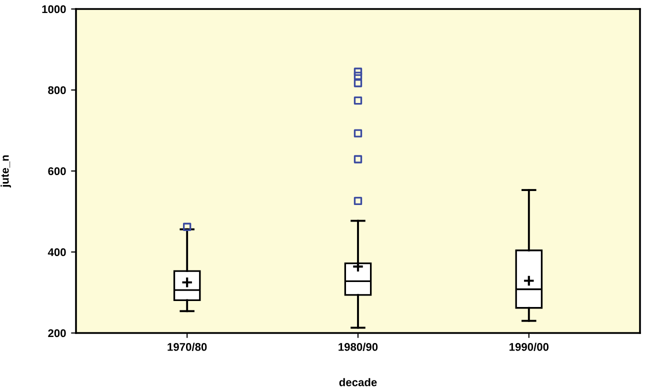 This screenshot has width=661, height=388. Describe the element at coordinates (57, 252) in the screenshot. I see `y-tick-label: 400` at that location.